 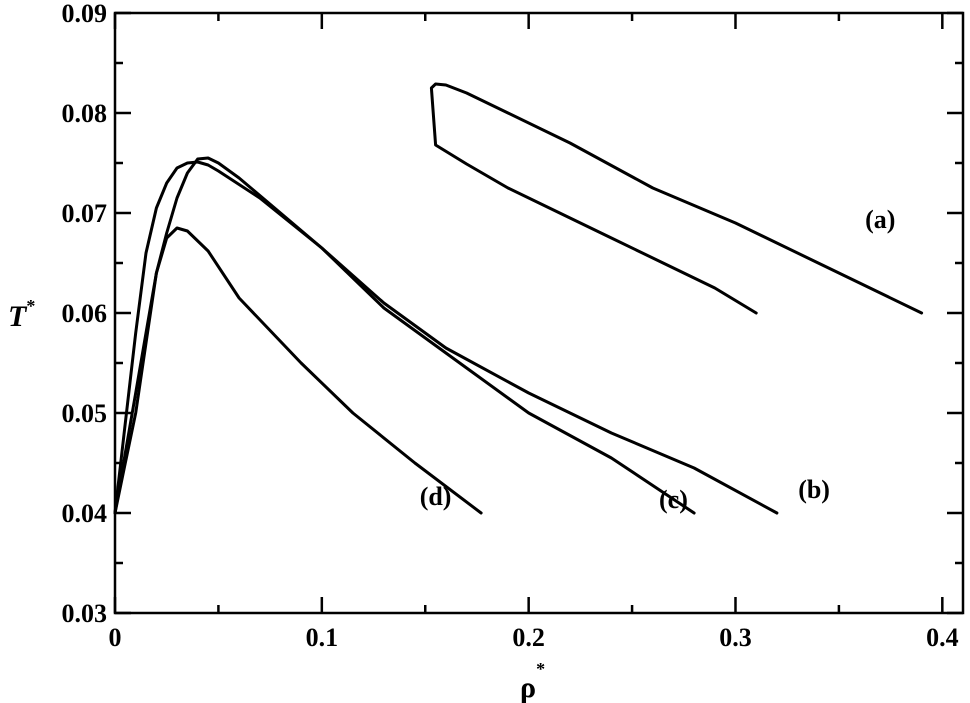 What do you see at coordinates (322, 637) in the screenshot?
I see `x-tick-label: 0.1` at bounding box center [322, 637].